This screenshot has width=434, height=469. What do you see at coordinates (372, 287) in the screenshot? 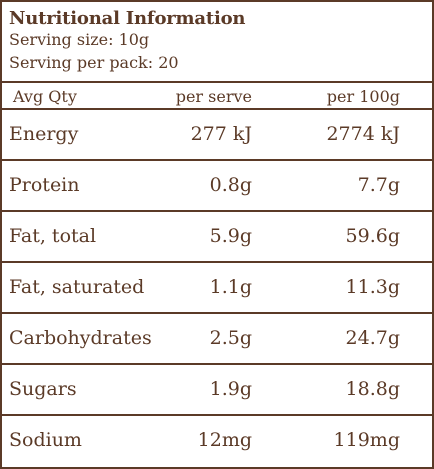
I see `per-100g-value: 11.3g` at bounding box center [372, 287].